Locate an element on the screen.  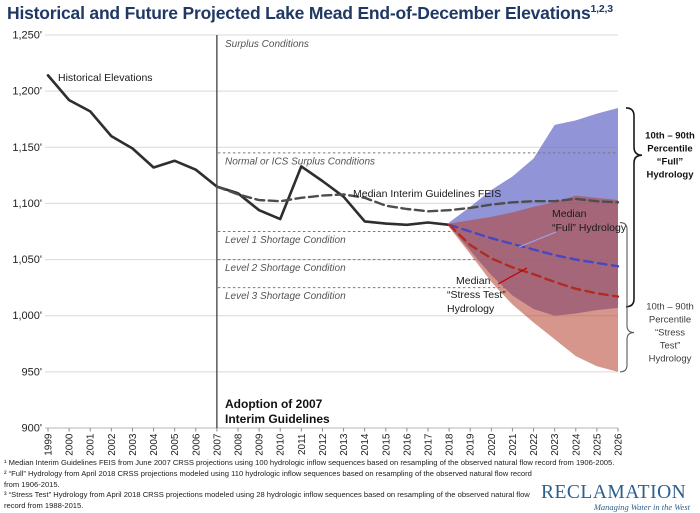
x-tick-label: 2002 is located at coordinates (112, 444).